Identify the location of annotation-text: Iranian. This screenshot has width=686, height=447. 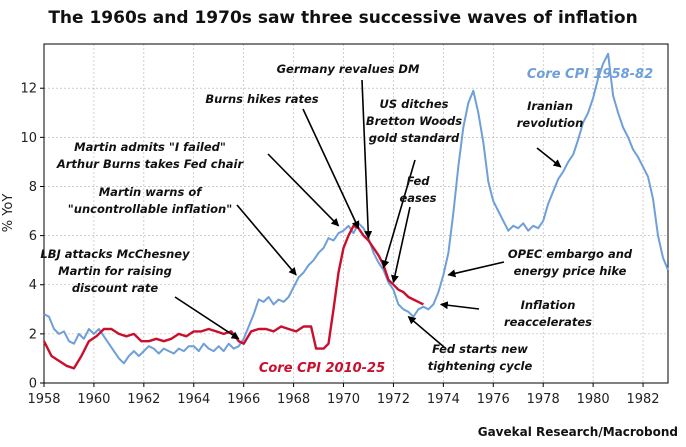
(550, 106).